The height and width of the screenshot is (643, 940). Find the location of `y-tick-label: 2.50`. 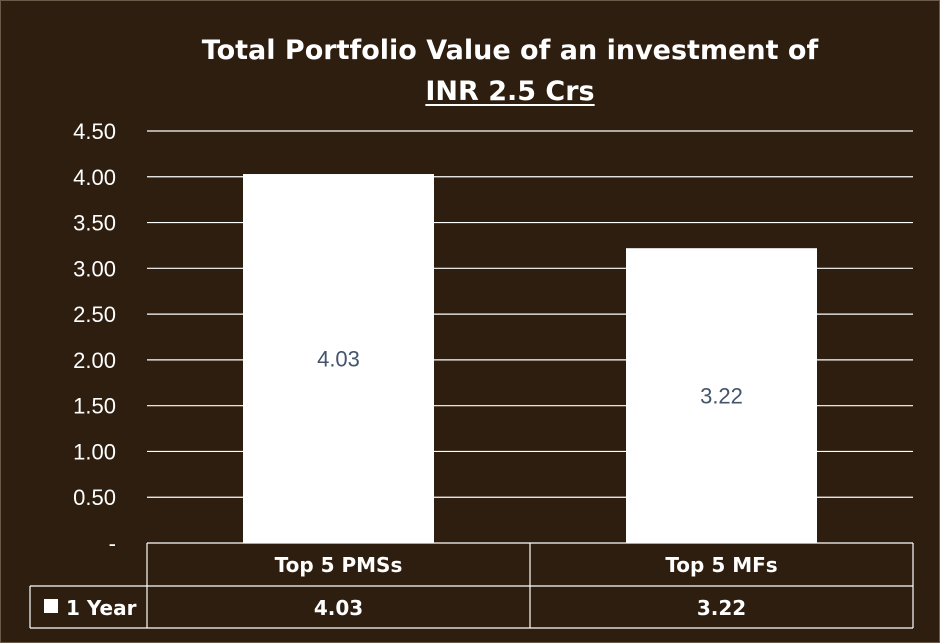

y-tick-label: 2.50 is located at coordinates (94, 314).